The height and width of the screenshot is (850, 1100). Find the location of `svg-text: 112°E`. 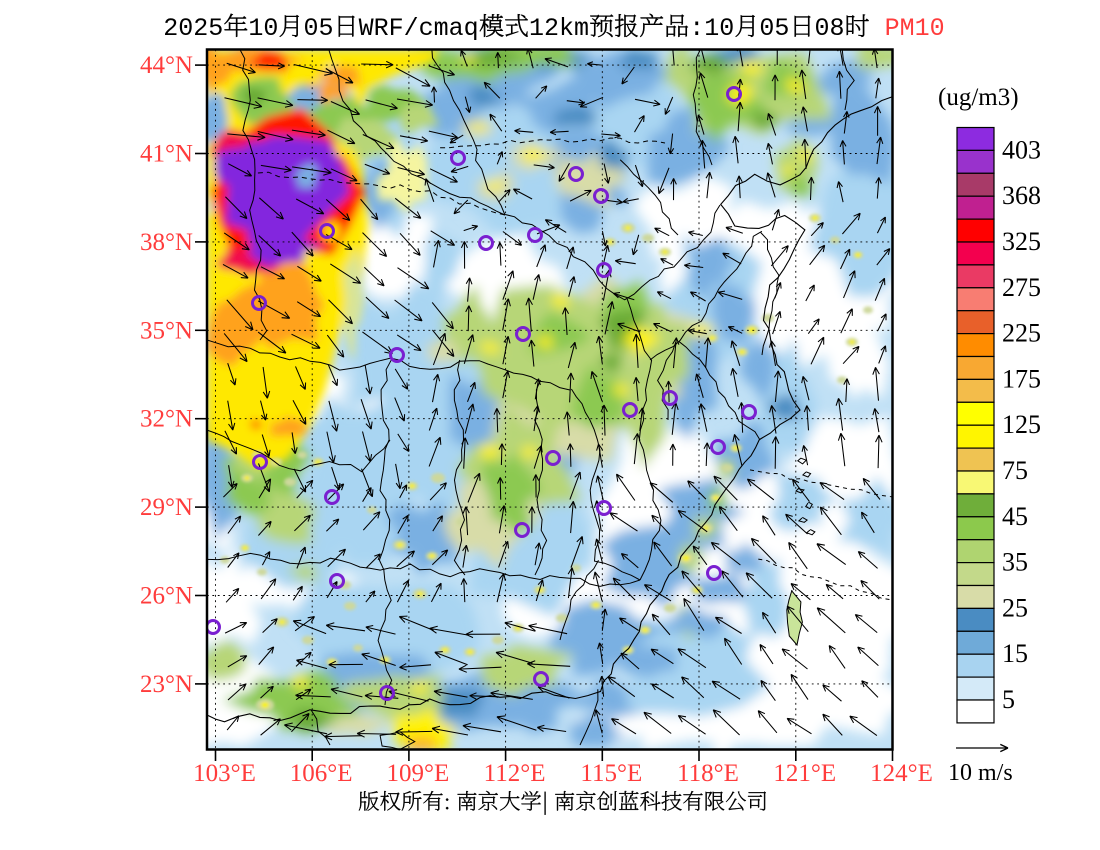

svg-text: 112°E is located at coordinates (515, 773).